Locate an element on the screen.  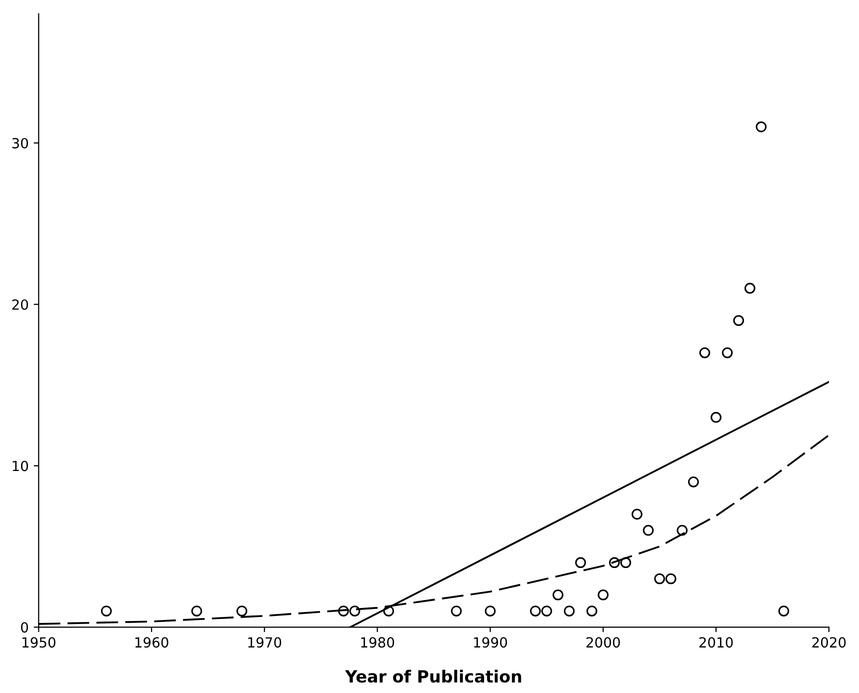
x-tick-label: 2010 is located at coordinates (716, 642).